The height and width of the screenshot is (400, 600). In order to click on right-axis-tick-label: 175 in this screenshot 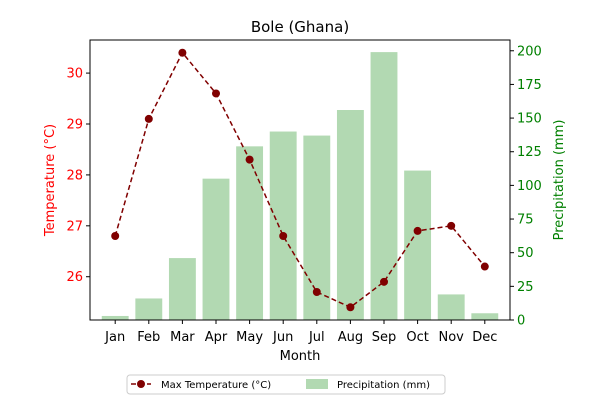, I will do `click(529, 85)`.